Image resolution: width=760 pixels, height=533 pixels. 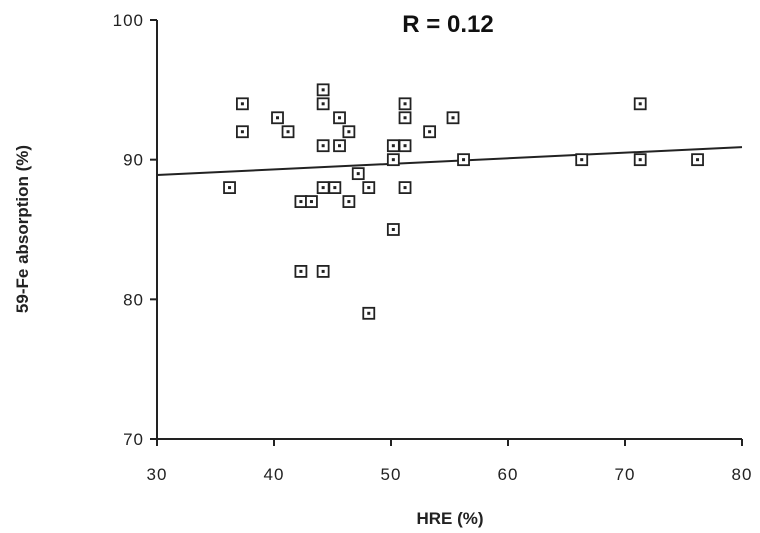 I want to click on x-tick-label: 70, so click(x=625, y=474).